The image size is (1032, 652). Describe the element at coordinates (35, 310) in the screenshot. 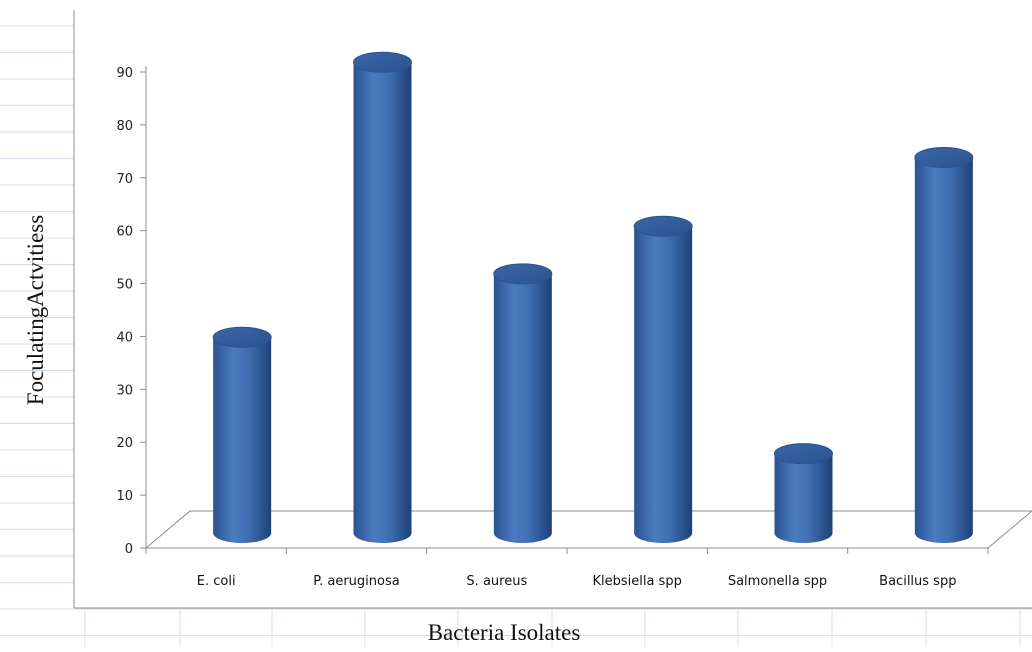

I see `y-axis-title: FoculatingActvitiess` at that location.